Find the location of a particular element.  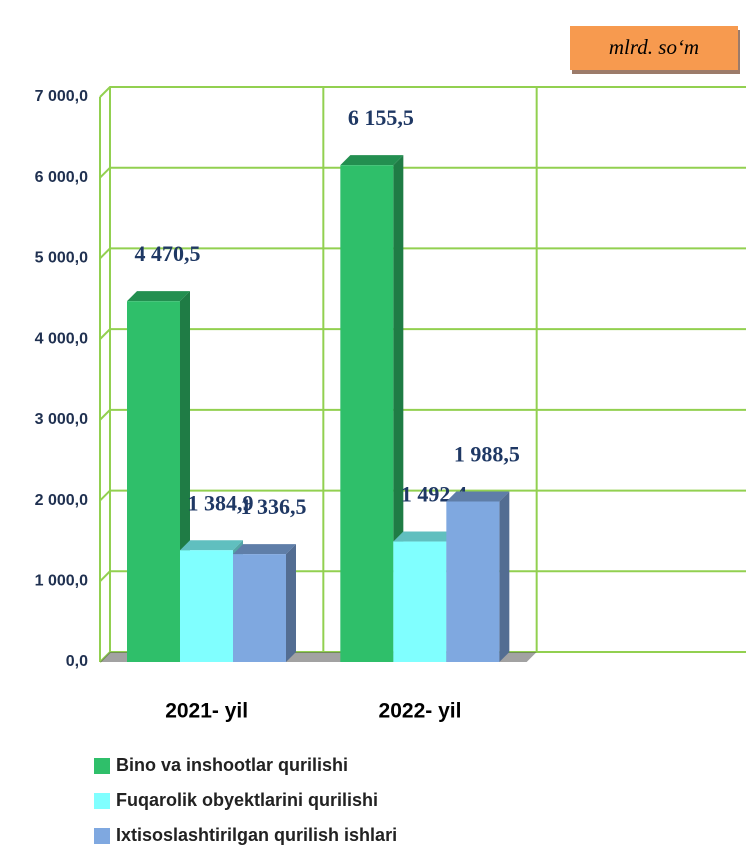

x-tick-label: 2022- yil is located at coordinates (420, 711).